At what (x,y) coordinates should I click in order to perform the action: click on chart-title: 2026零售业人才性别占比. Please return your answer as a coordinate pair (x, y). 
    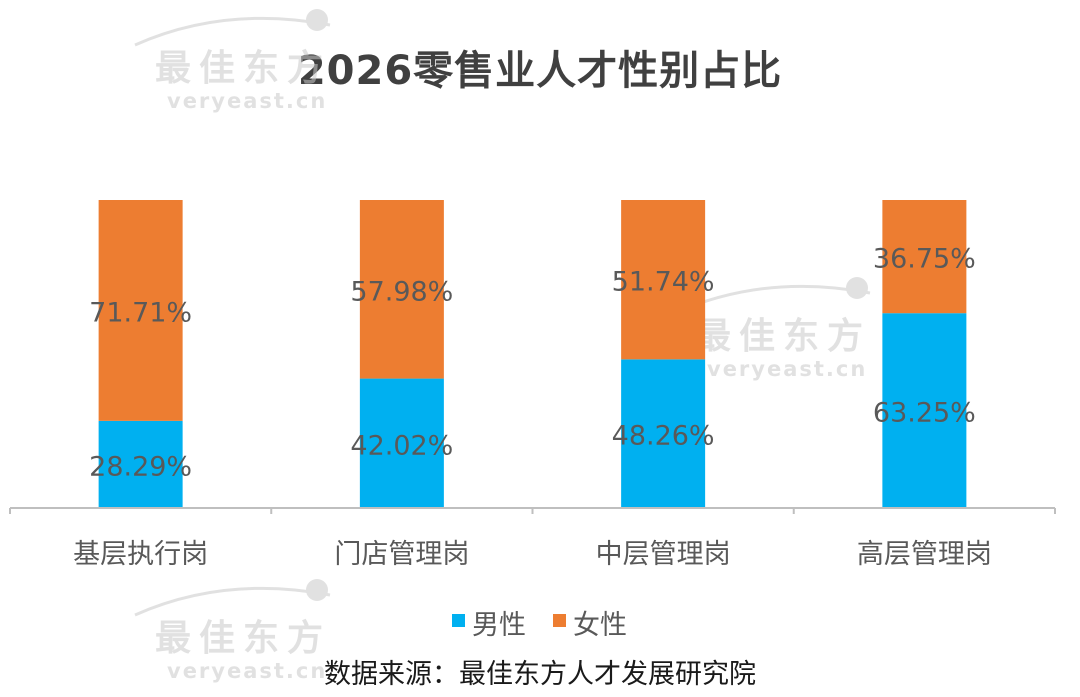
    Looking at the image, I should click on (540, 71).